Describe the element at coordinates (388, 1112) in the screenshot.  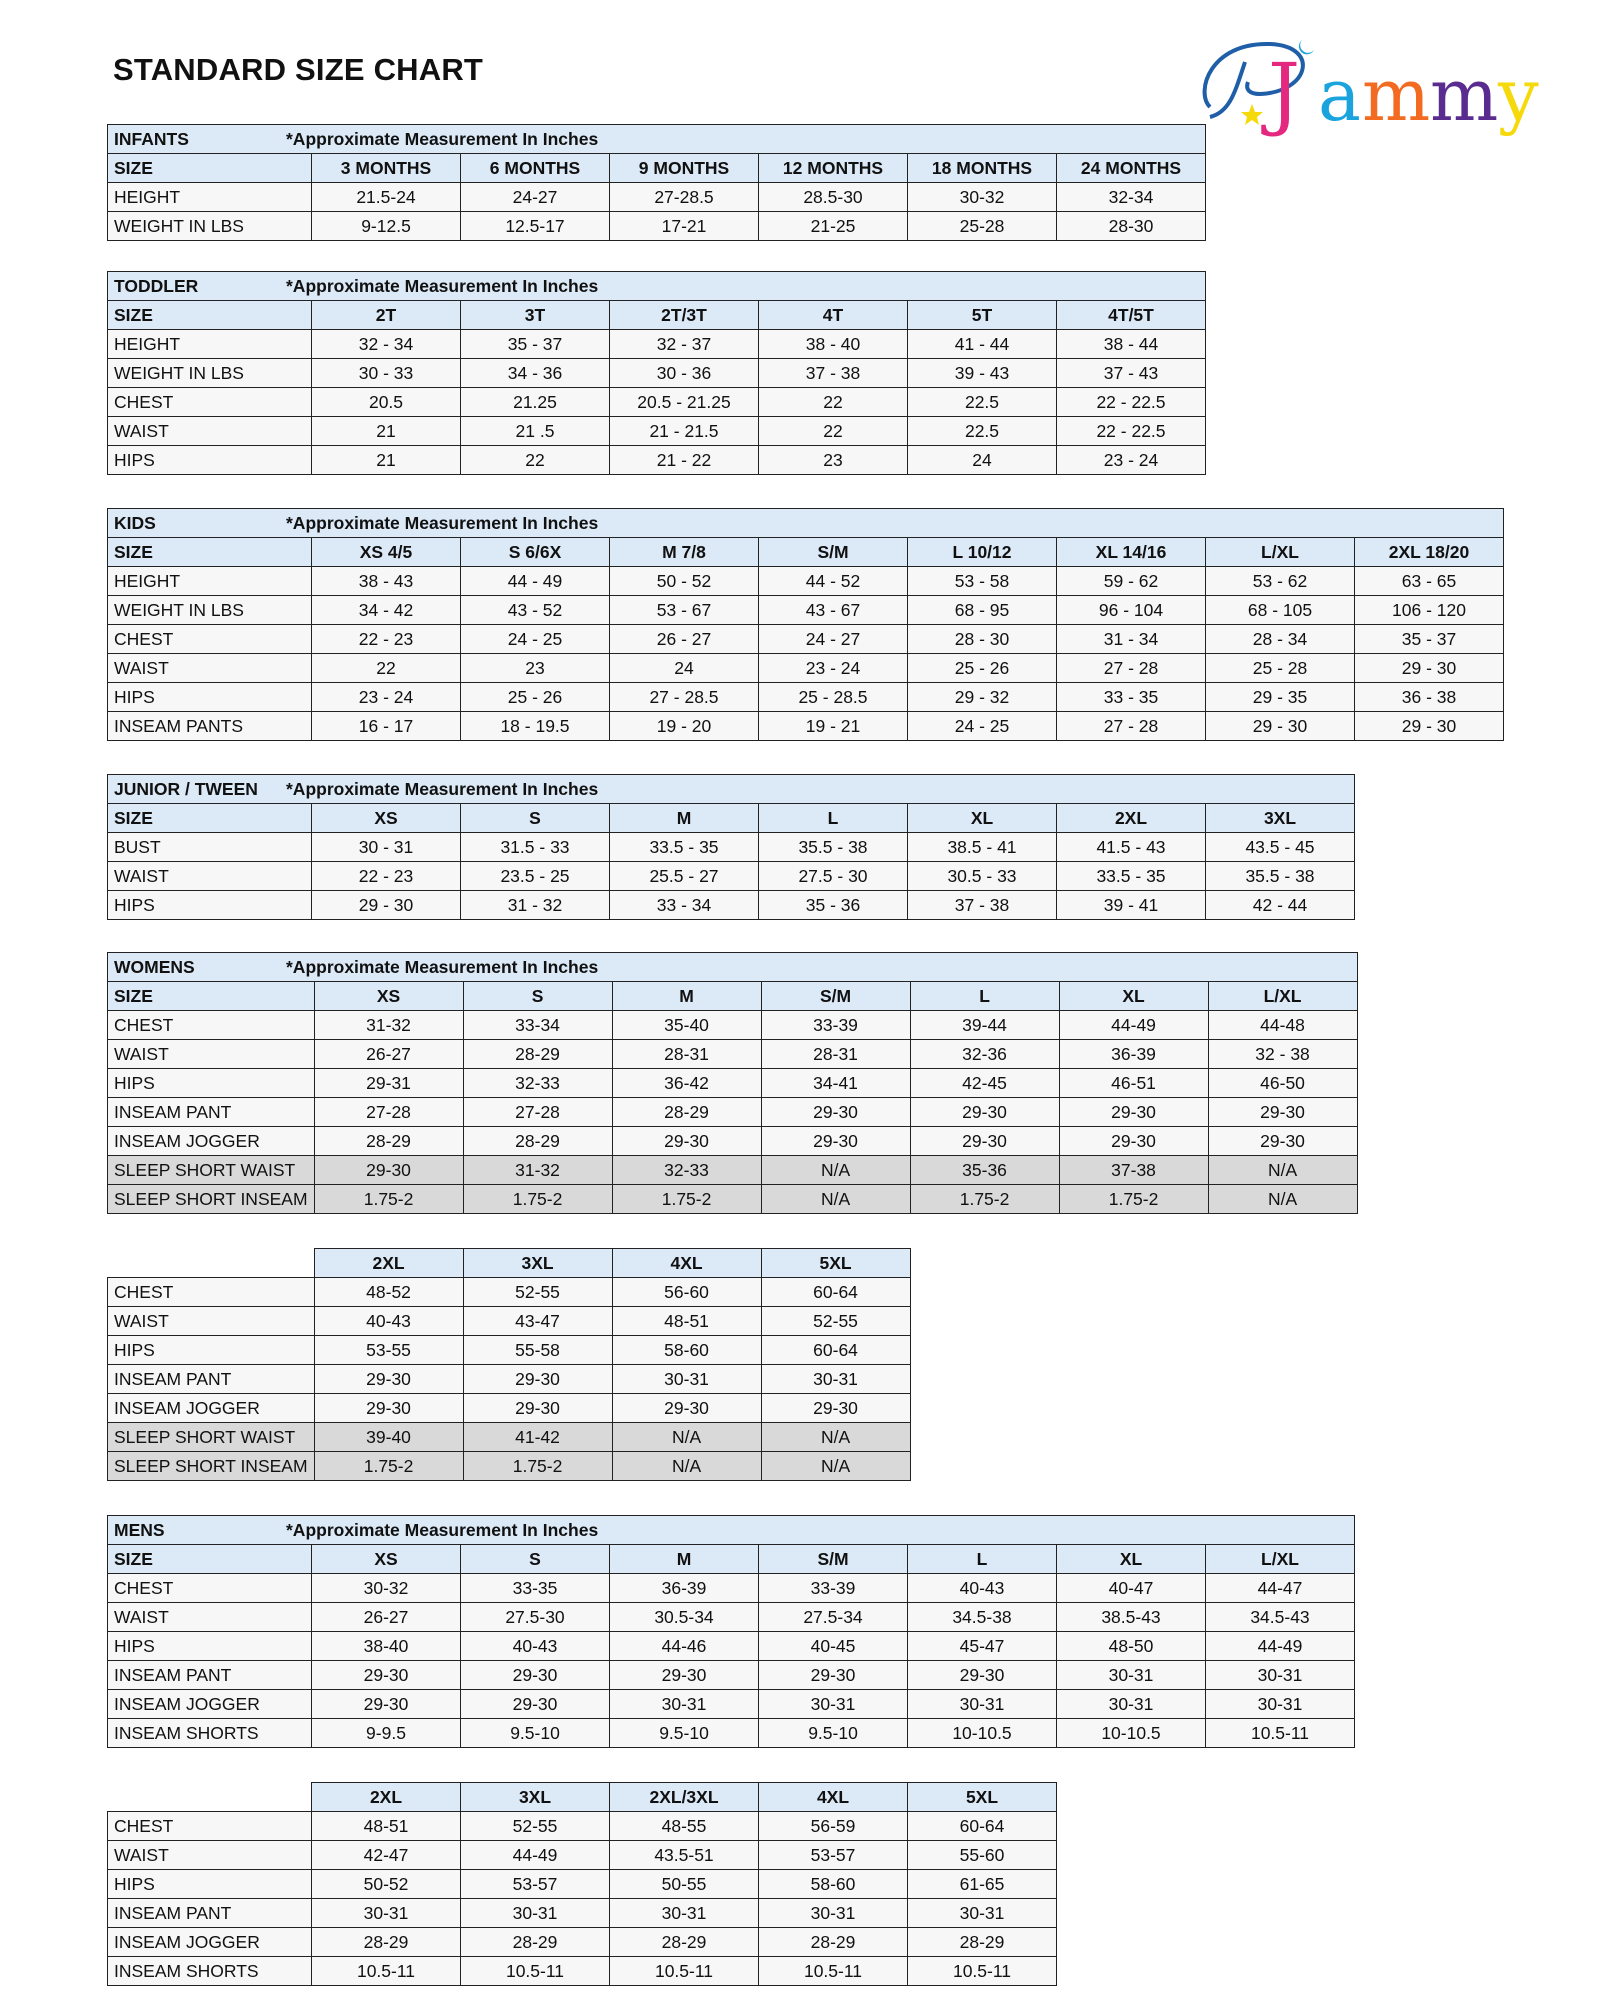
I see `measurement-value: 27-28` at that location.